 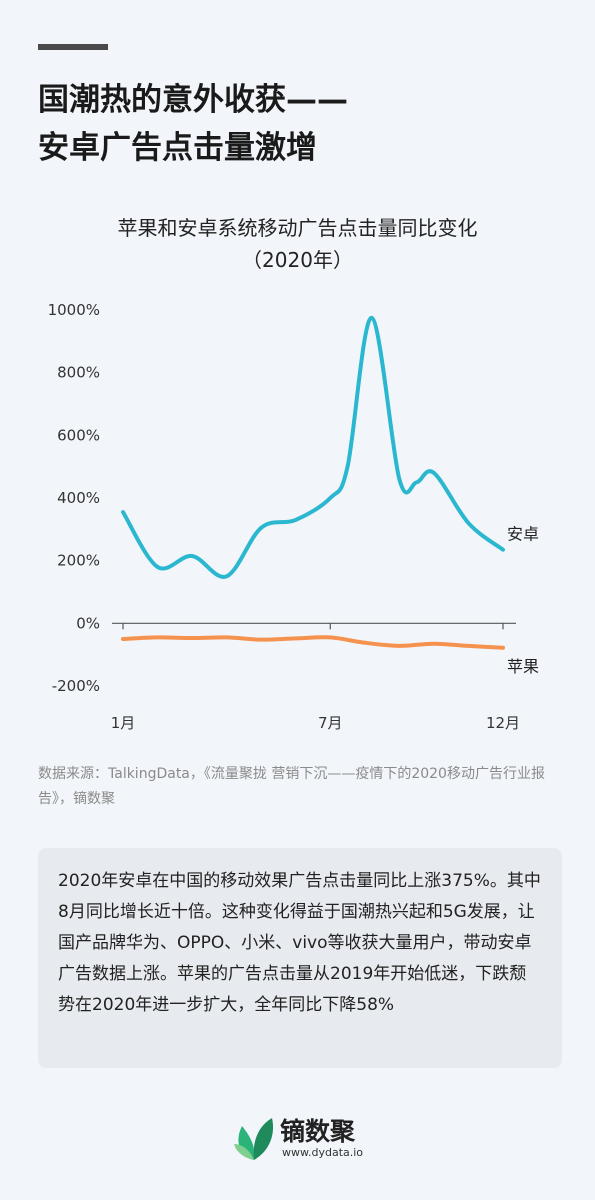 What do you see at coordinates (313, 447) in the screenshot?
I see `series-line-android` at bounding box center [313, 447].